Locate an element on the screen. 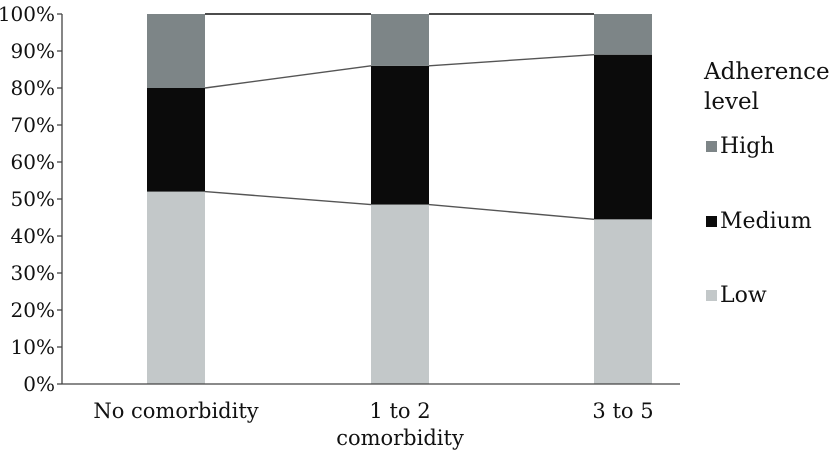 This screenshot has width=832, height=472. x-category-label-line: No comorbidity is located at coordinates (175, 411).